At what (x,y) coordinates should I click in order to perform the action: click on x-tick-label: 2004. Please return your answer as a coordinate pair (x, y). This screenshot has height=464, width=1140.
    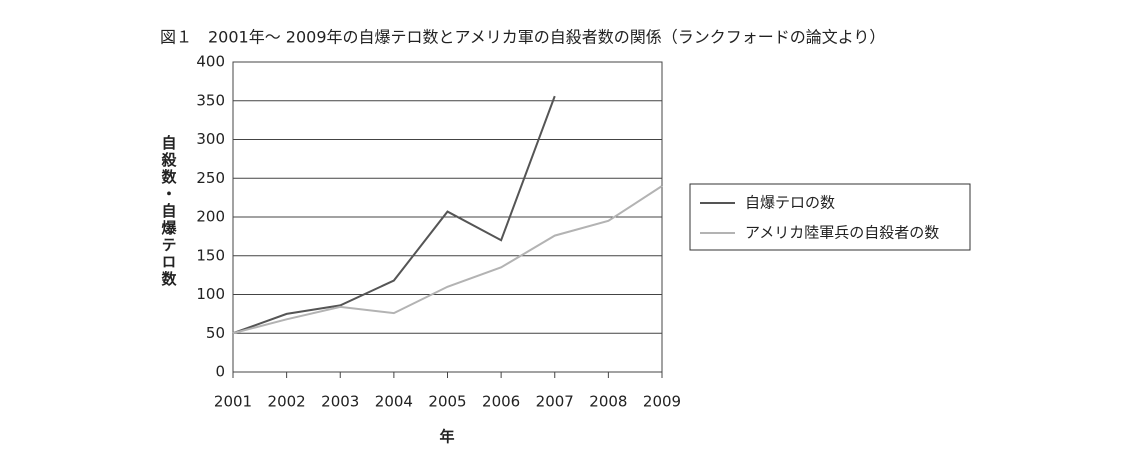
    Looking at the image, I should click on (394, 402).